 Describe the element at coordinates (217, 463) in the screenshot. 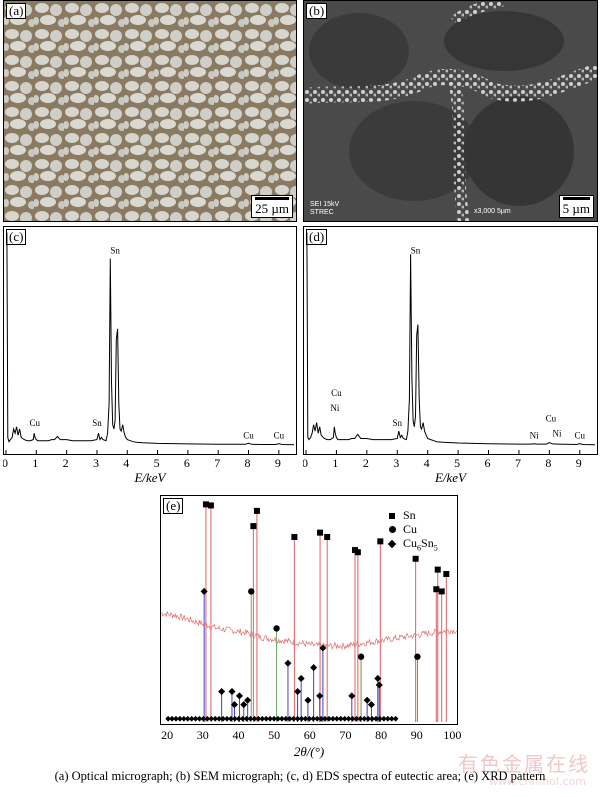

I see `xtick-label-7: 7` at that location.